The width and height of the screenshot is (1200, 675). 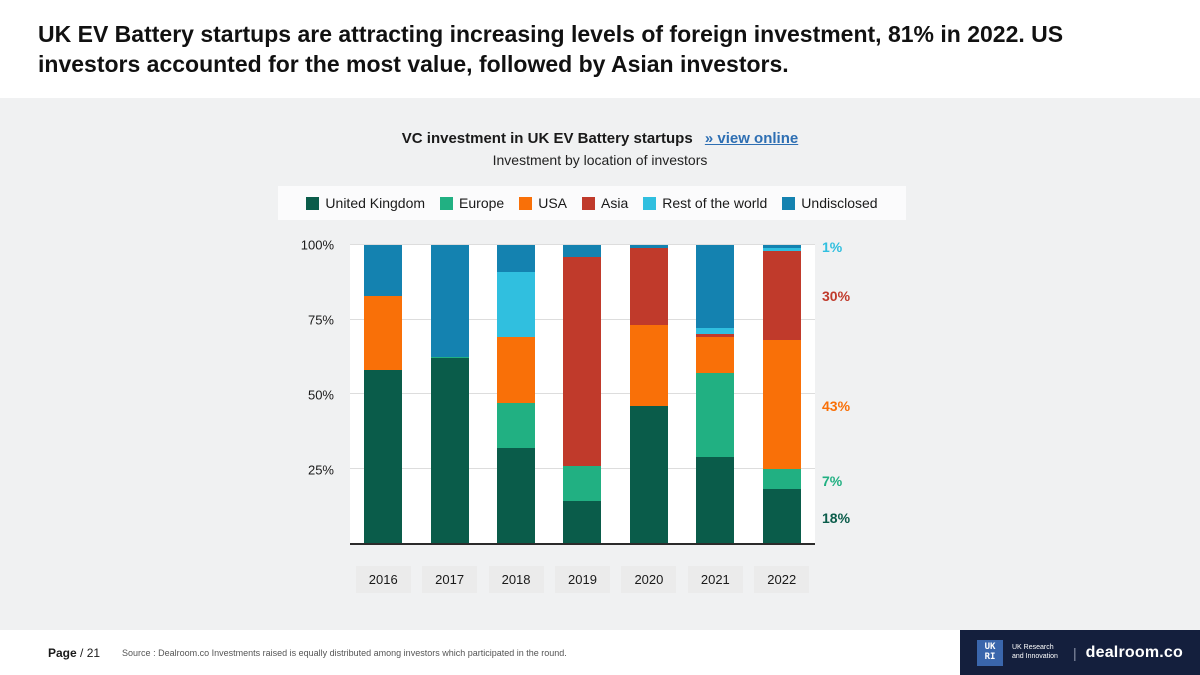 I want to click on annotation-united-kingdom: 18%, so click(x=836, y=518).